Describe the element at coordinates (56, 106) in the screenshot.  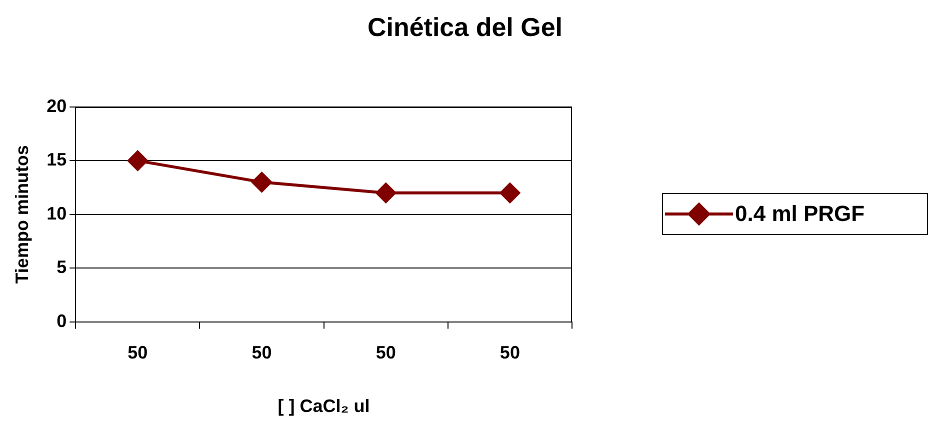
I see `y-tick-label: 20` at that location.